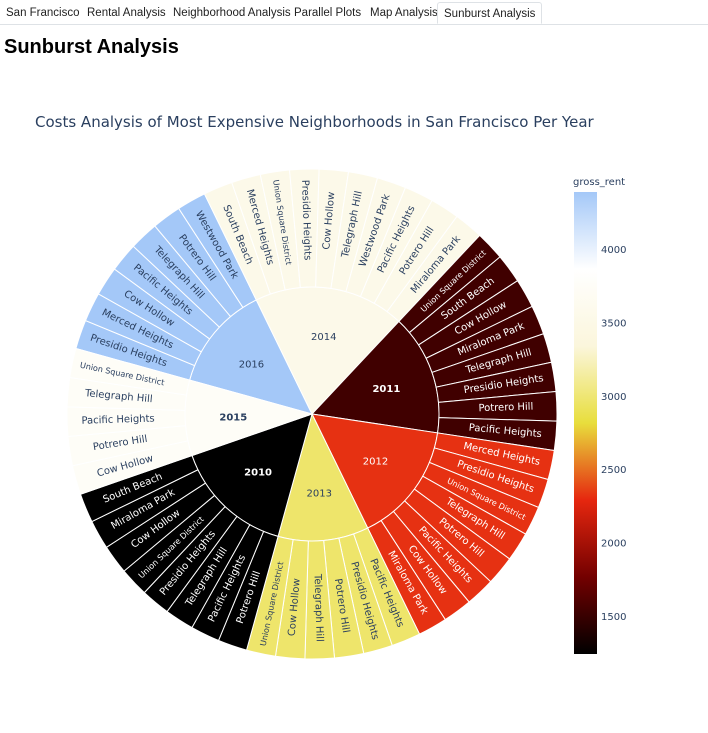 The width and height of the screenshot is (708, 733). What do you see at coordinates (613, 544) in the screenshot?
I see `colorbar-tick-2000: 2000` at bounding box center [613, 544].